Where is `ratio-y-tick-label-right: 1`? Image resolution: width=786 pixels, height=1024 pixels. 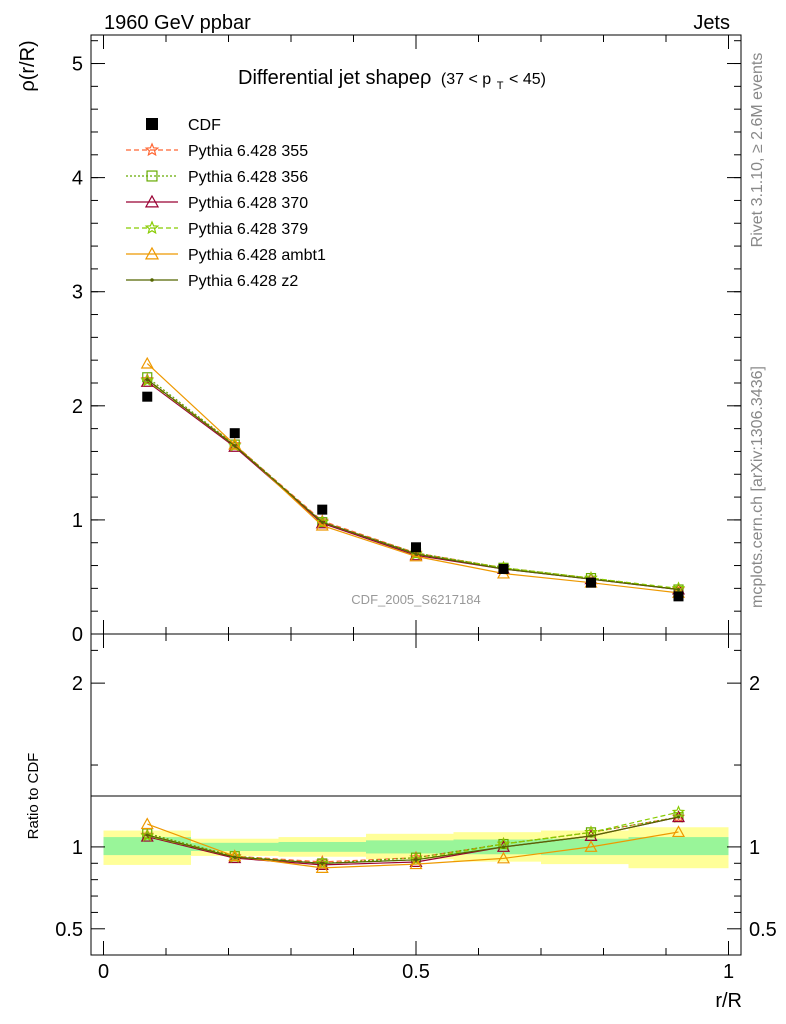 ratio-y-tick-label-right: 1 is located at coordinates (754, 848).